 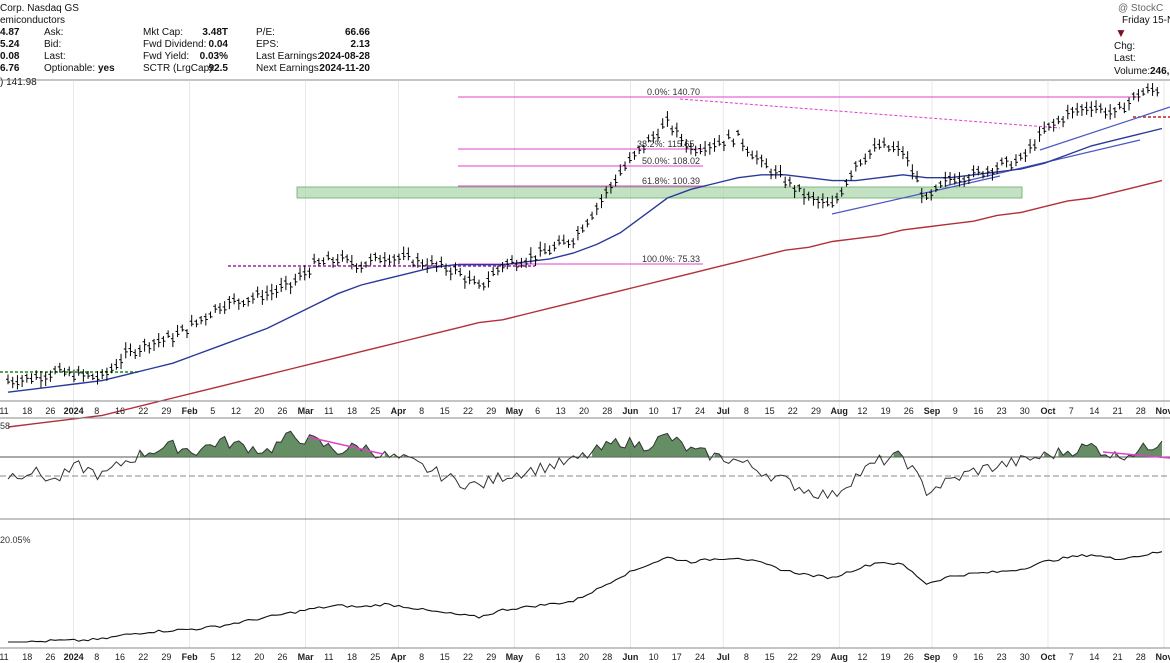 I want to click on eps-value: 2.13, so click(x=360, y=44).